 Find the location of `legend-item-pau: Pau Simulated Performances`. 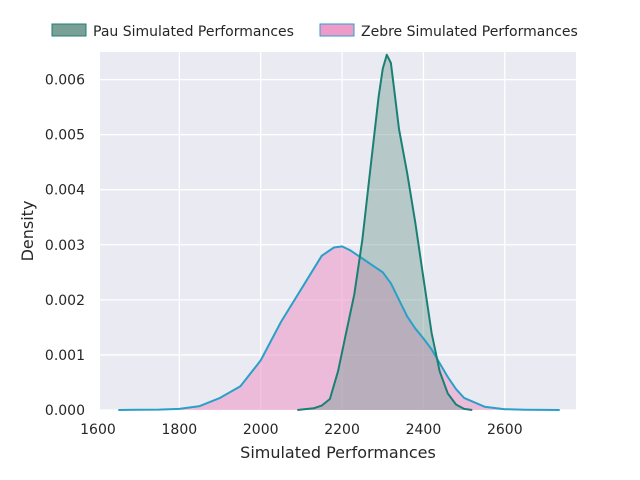

legend-item-pau: Pau Simulated Performances is located at coordinates (172, 31).